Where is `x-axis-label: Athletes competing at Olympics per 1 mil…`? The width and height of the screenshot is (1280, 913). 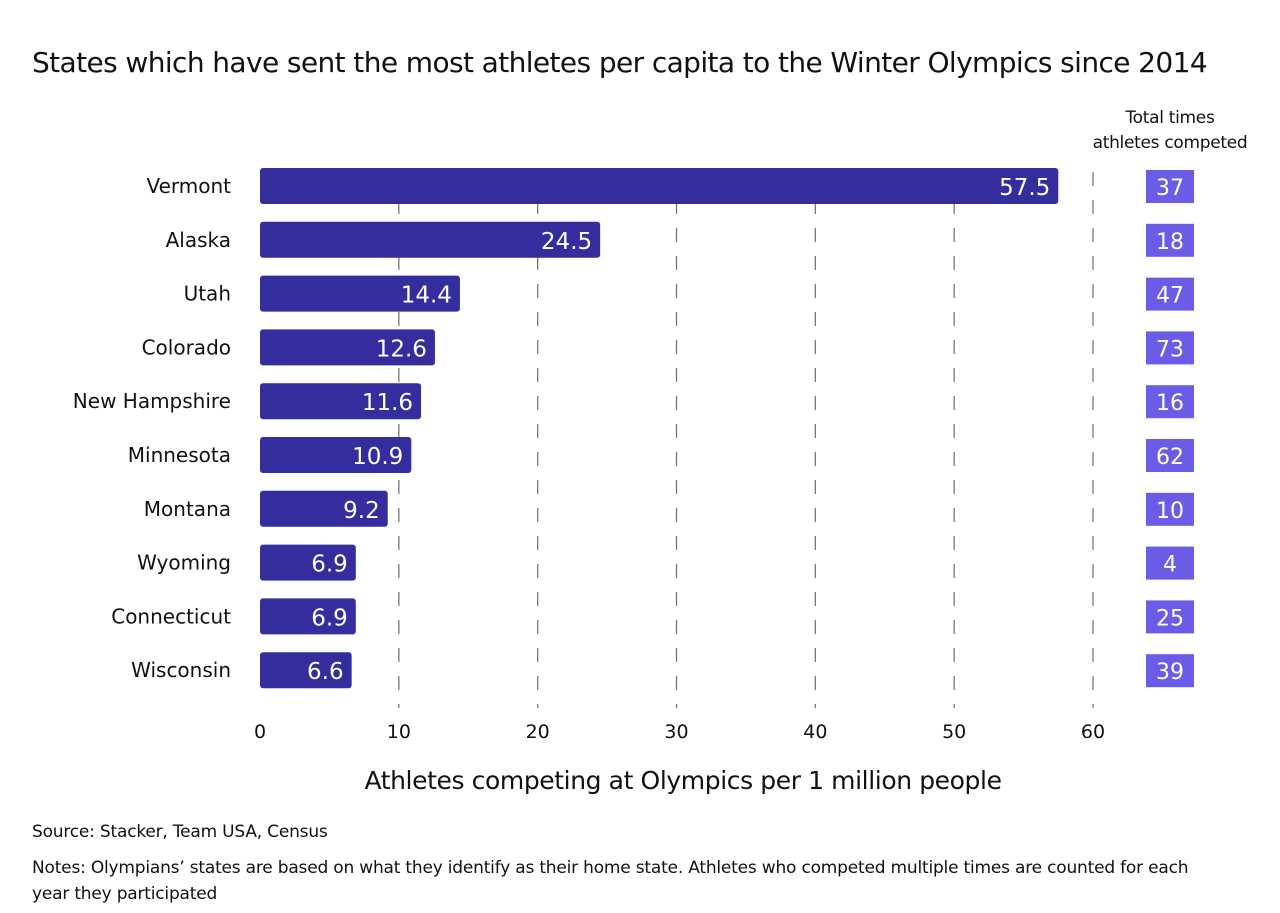 x-axis-label: Athletes competing at Olympics per 1 mil… is located at coordinates (683, 780).